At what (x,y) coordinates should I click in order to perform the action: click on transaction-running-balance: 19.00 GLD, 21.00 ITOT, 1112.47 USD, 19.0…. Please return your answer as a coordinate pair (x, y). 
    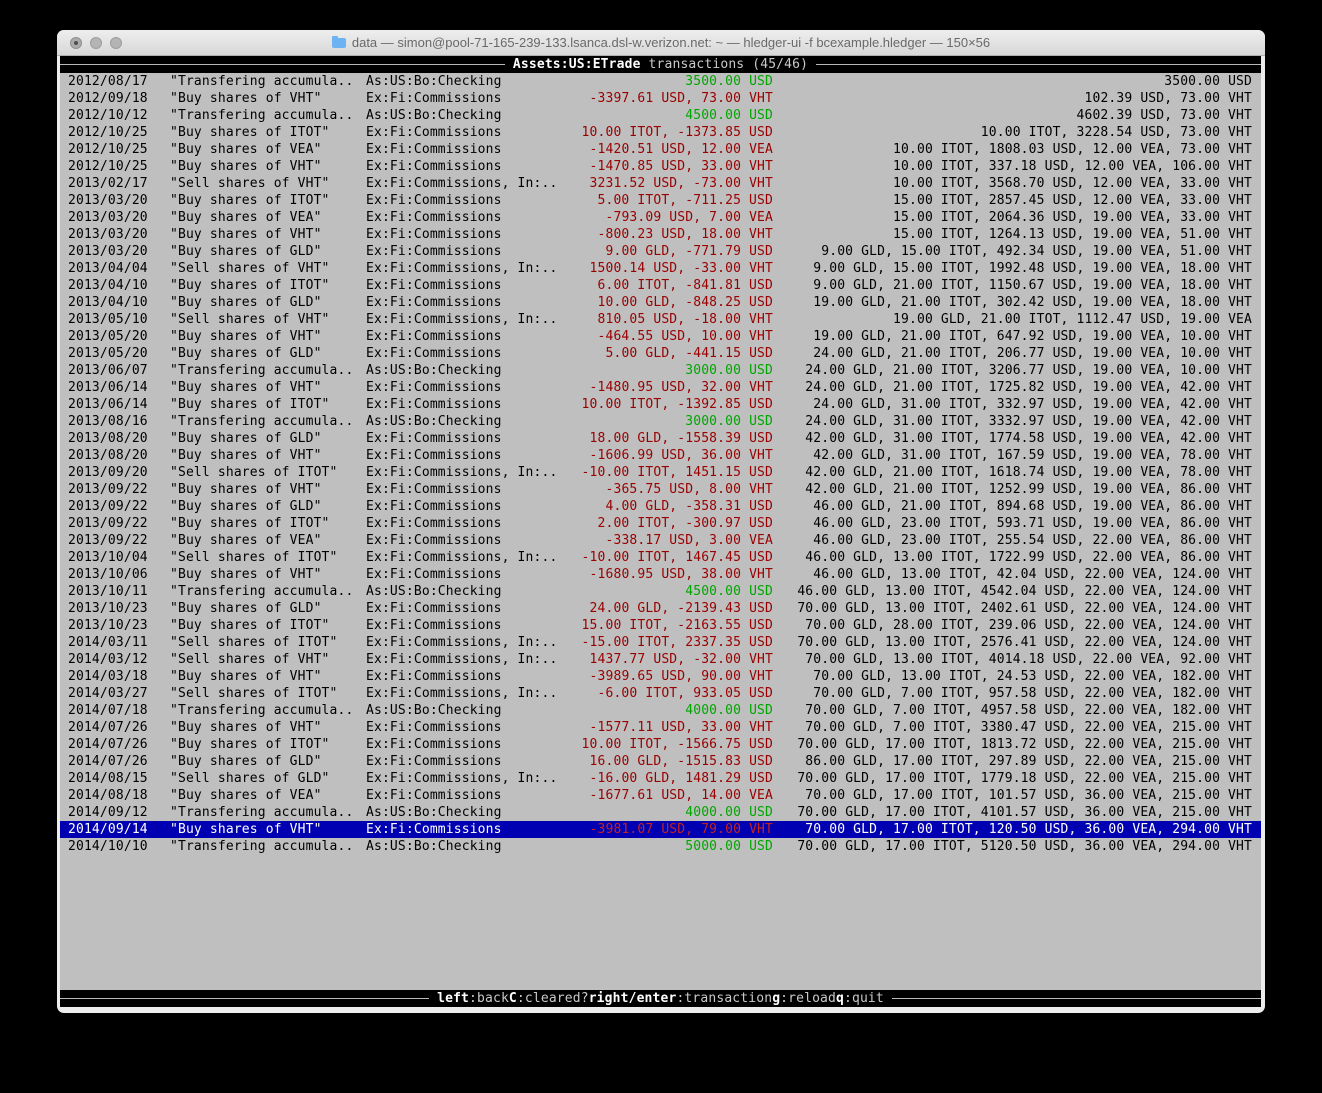
    Looking at the image, I should click on (1072, 319).